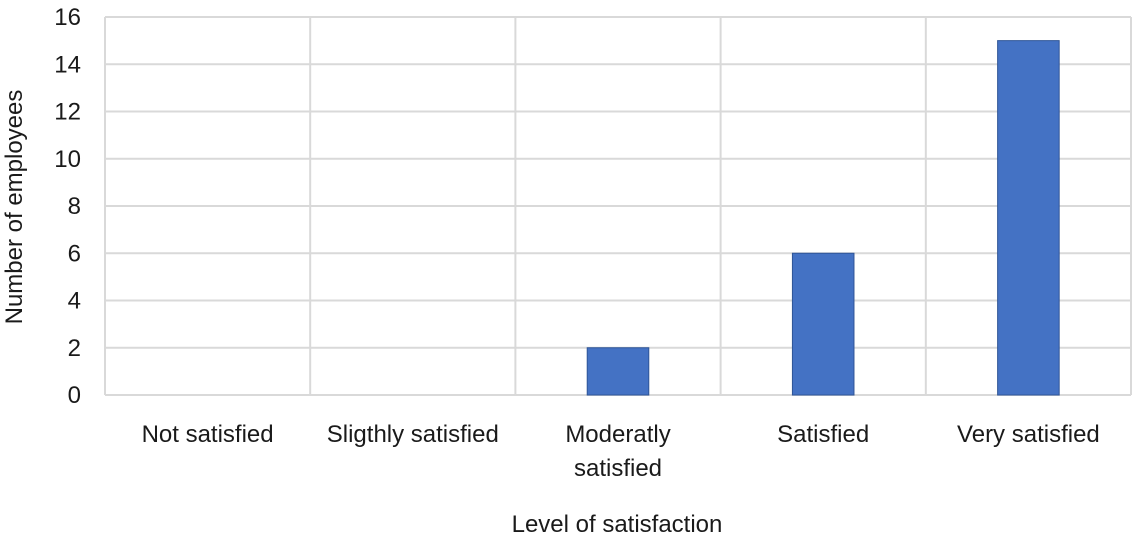 The height and width of the screenshot is (536, 1144). Describe the element at coordinates (74, 348) in the screenshot. I see `y-tick-label: 2` at that location.